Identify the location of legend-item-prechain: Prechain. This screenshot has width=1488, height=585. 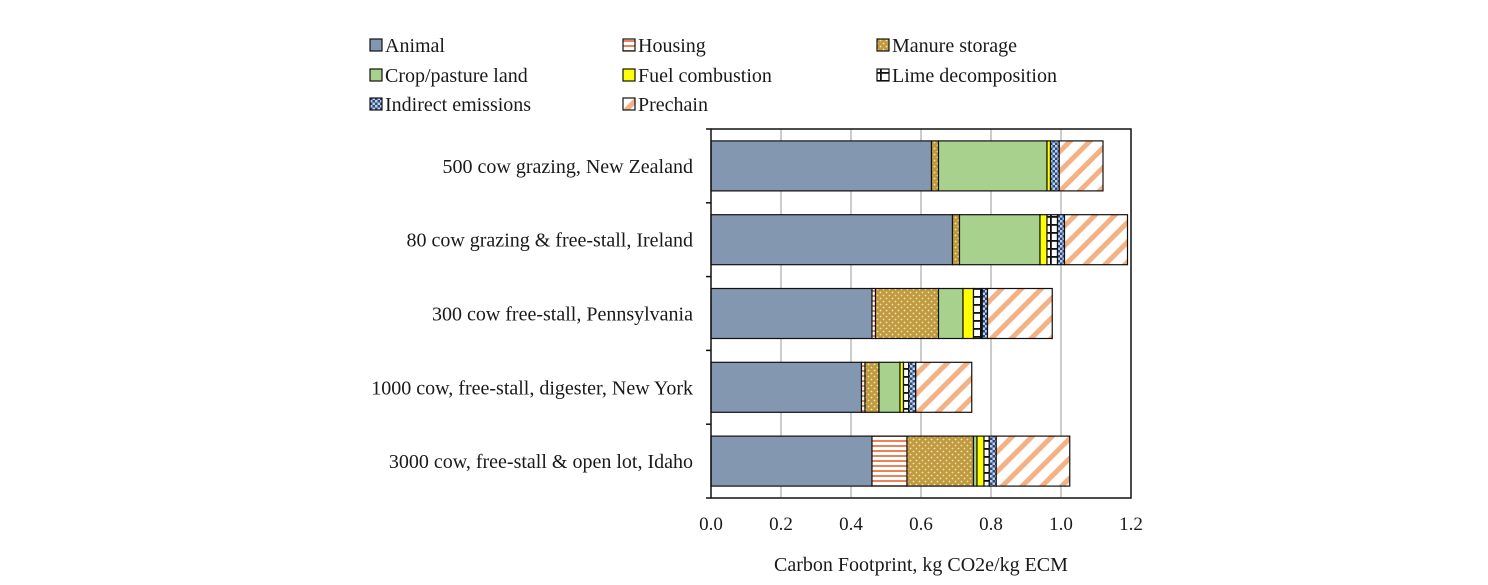
(665, 105).